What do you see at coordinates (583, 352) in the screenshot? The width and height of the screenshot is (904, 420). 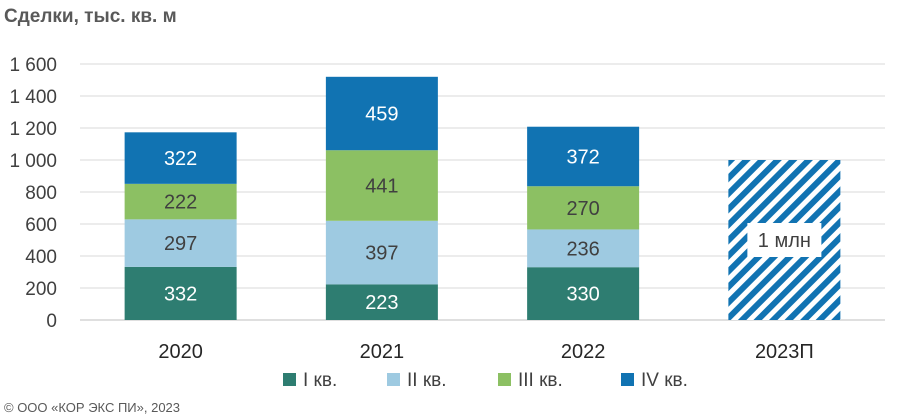 I see `x-tick-label: 2022` at bounding box center [583, 352].